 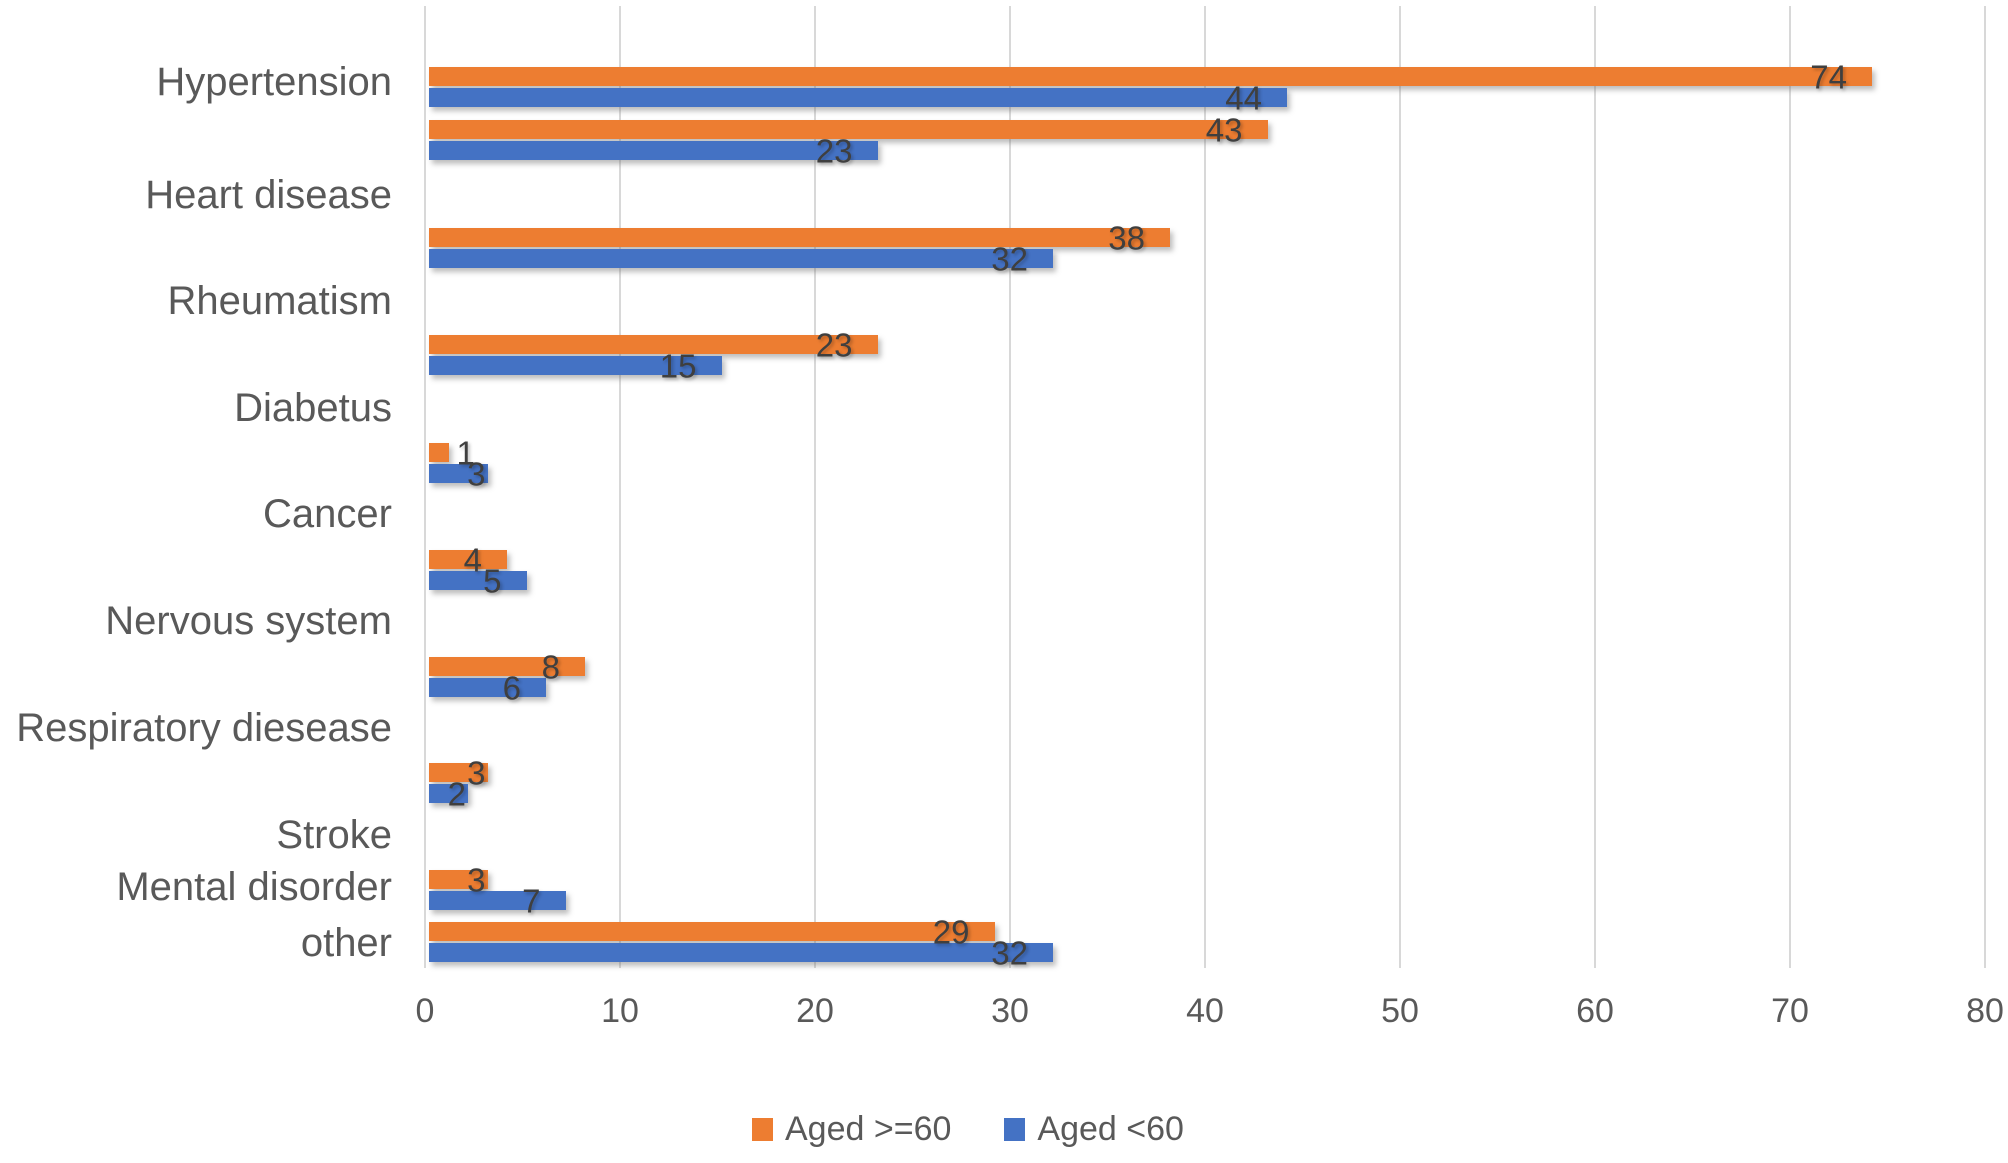 I want to click on category-label: Diabetus, so click(x=313, y=408).